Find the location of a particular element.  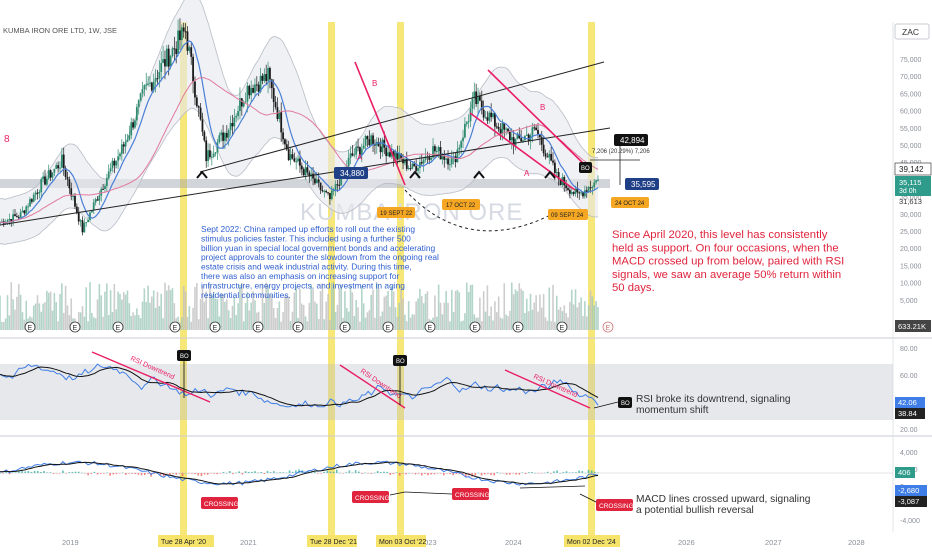

support-band is located at coordinates (305, 183).